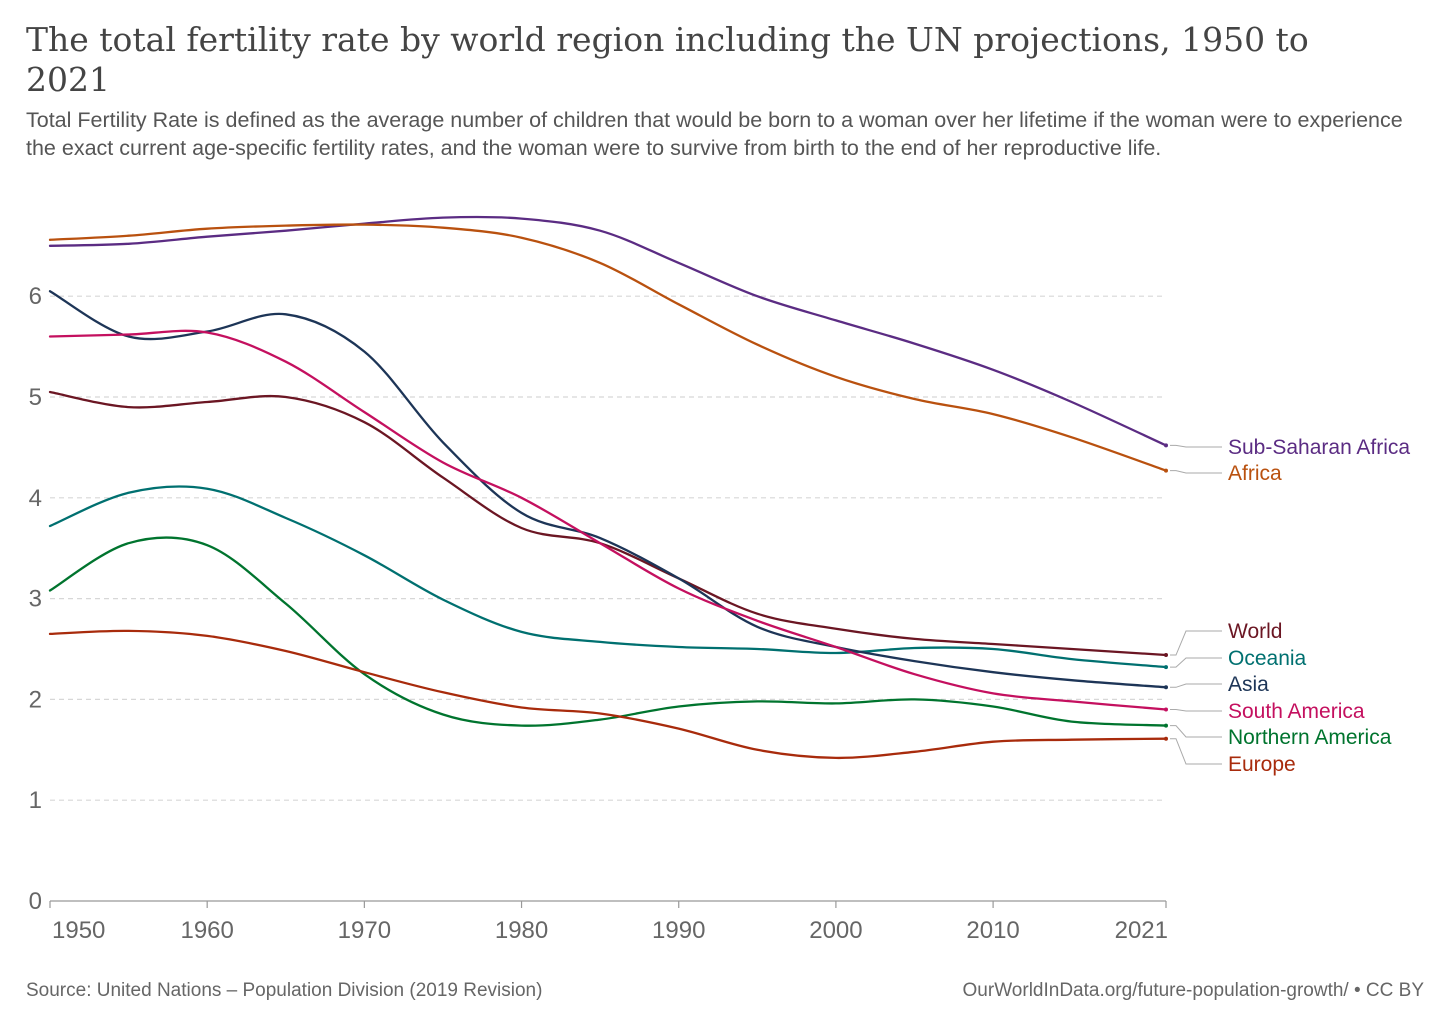 The image size is (1456, 1028). Describe the element at coordinates (78, 930) in the screenshot. I see `x-tick-label: 1950` at that location.